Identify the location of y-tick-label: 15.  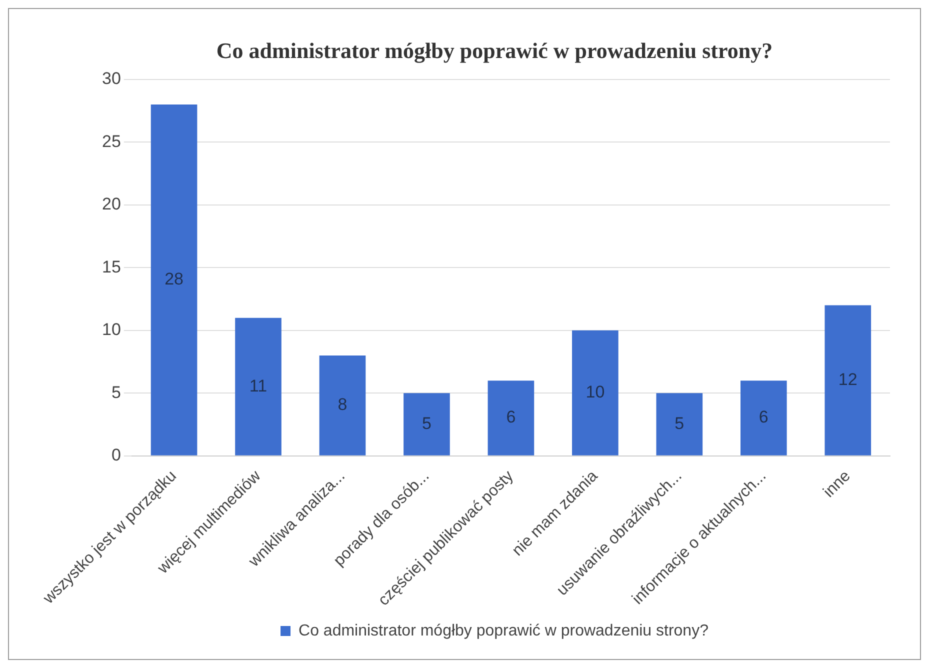
(111, 266).